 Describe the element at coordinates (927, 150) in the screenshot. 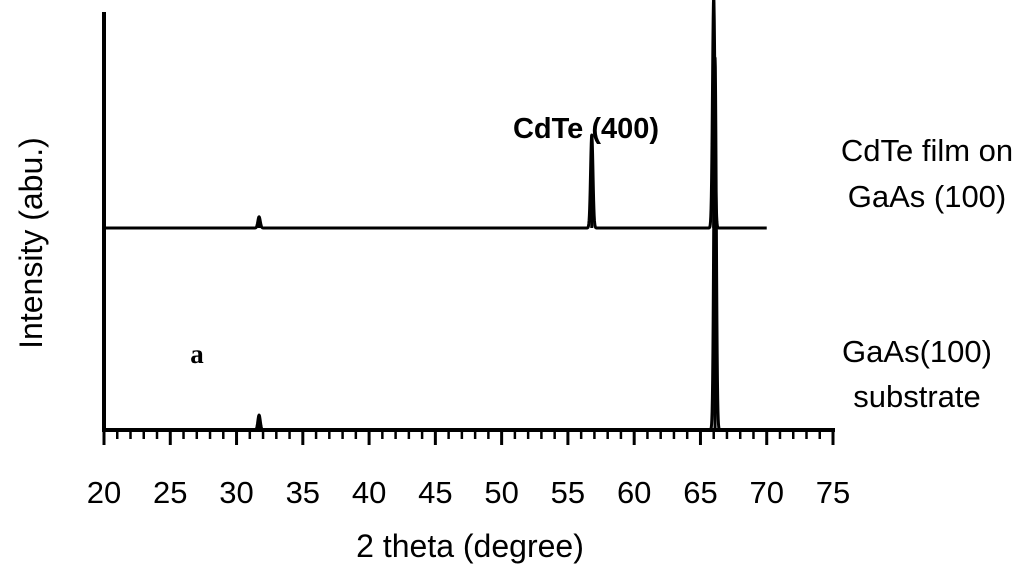

I see `series-label-cdte-line1: CdTe film on` at that location.